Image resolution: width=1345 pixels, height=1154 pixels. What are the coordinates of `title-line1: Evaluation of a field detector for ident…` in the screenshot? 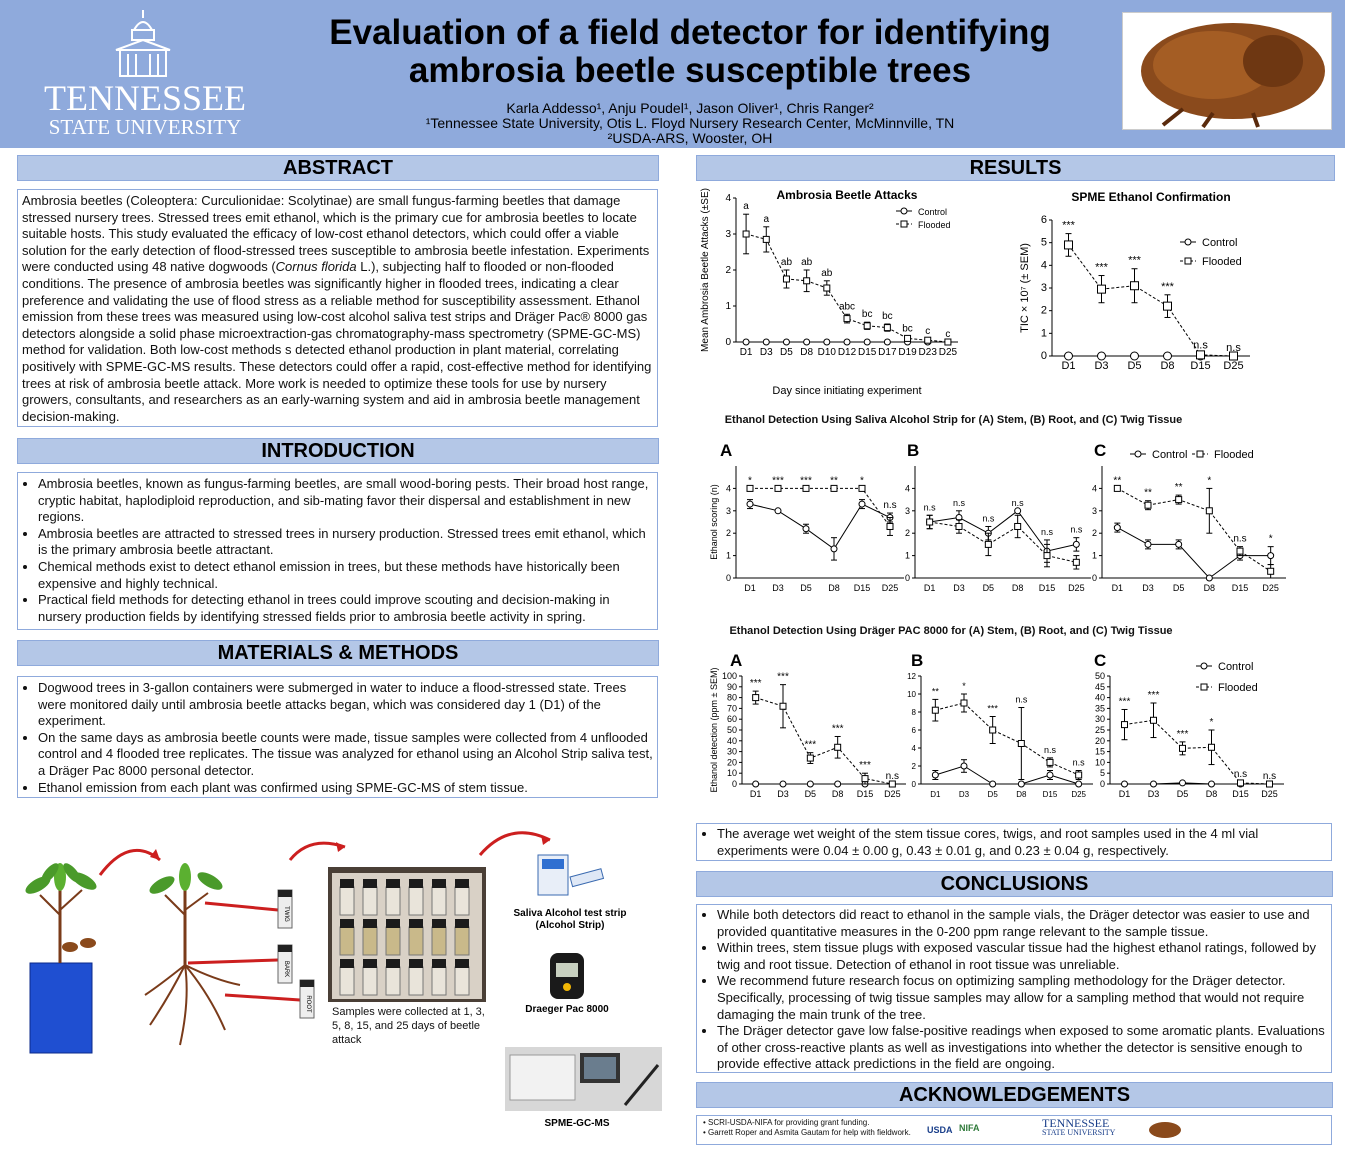 It's located at (690, 32).